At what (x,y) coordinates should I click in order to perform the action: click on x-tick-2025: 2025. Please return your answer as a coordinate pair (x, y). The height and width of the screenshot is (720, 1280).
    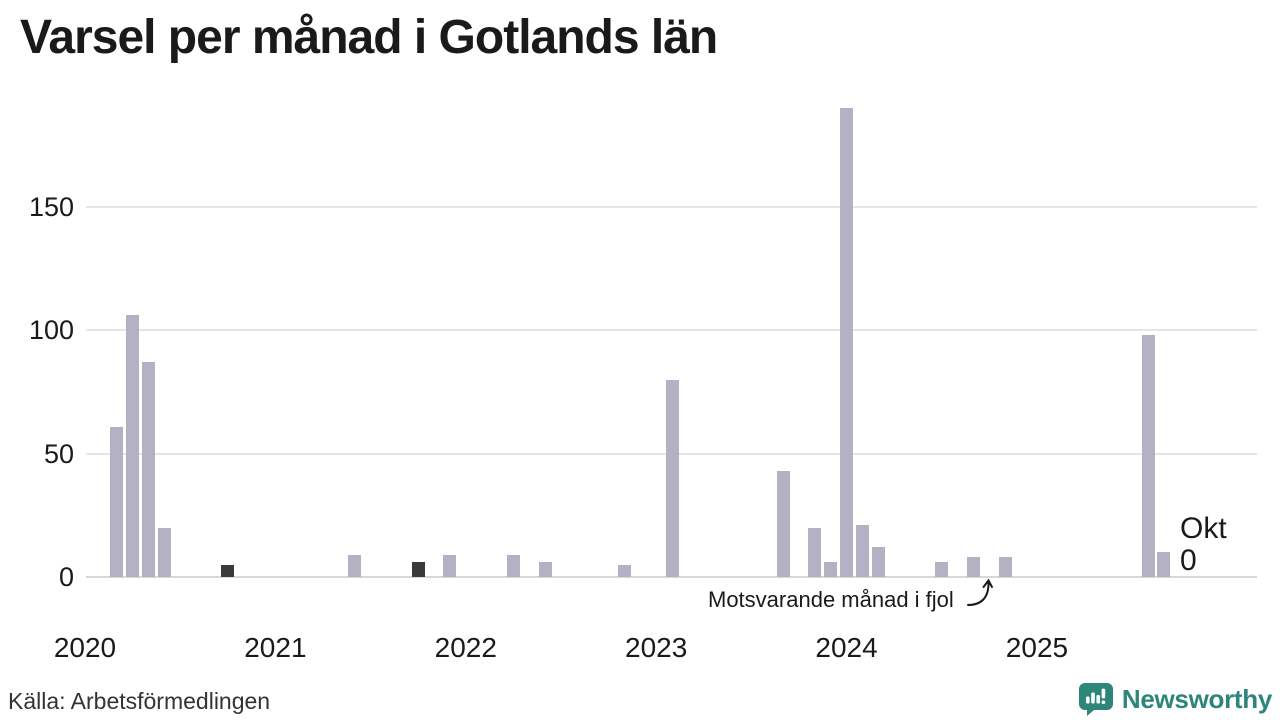
    Looking at the image, I should click on (1037, 647).